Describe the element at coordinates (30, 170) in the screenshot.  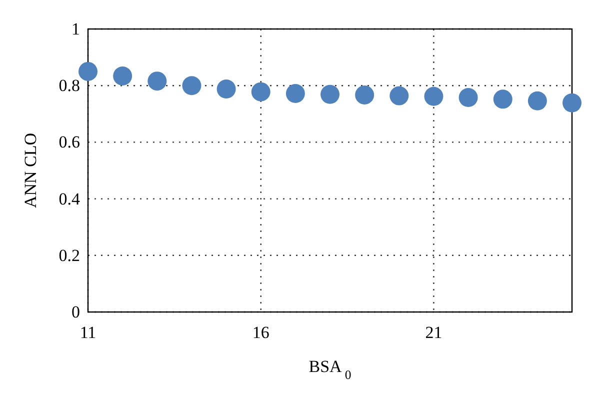
I see `y-axis-title: ANN CLO` at that location.